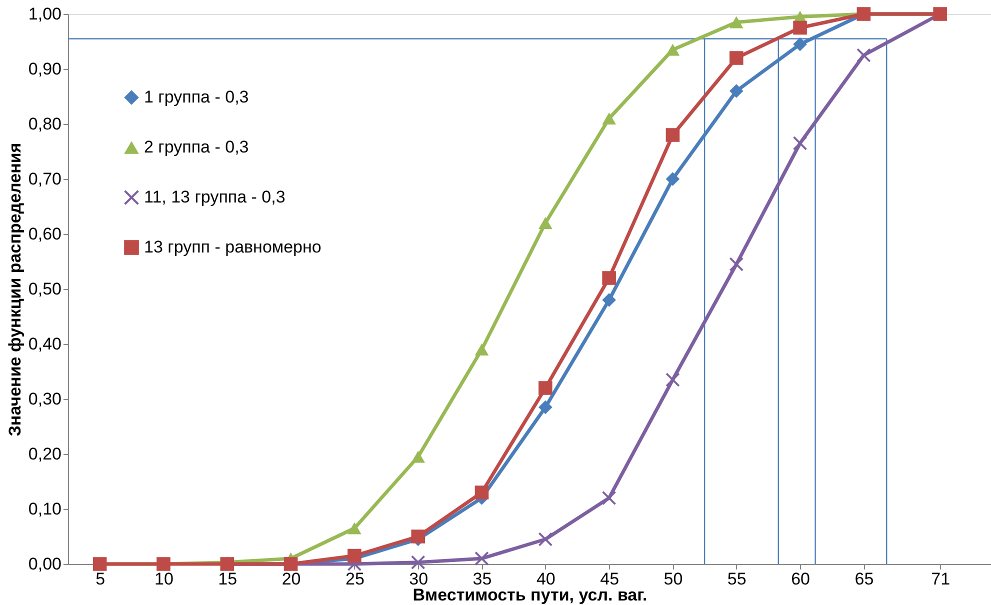 The width and height of the screenshot is (991, 605). Describe the element at coordinates (418, 579) in the screenshot. I see `x-tick-label: 30` at that location.